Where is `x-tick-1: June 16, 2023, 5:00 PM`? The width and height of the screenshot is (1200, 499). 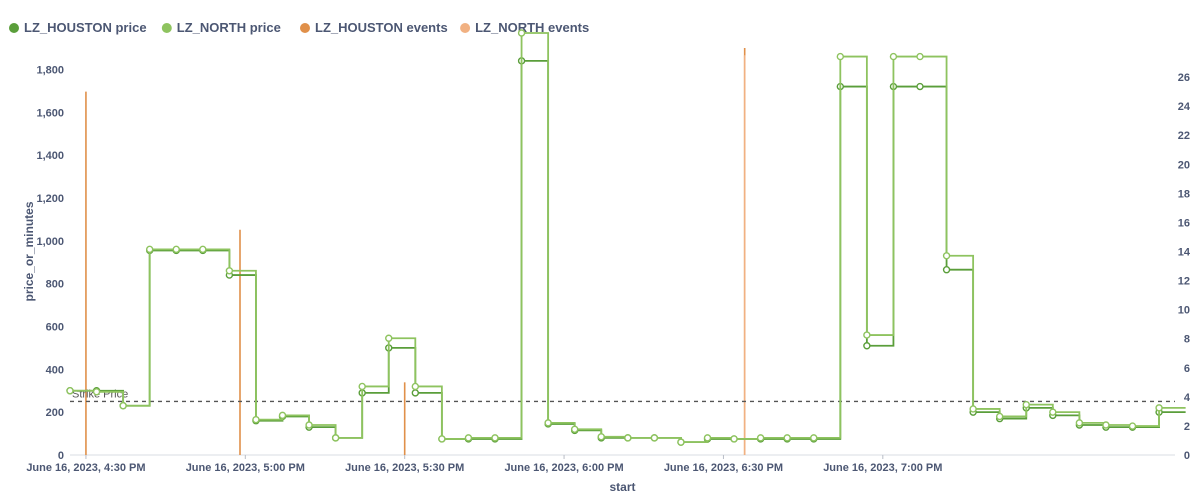
x-tick-1: June 16, 2023, 5:00 PM is located at coordinates (245, 468).